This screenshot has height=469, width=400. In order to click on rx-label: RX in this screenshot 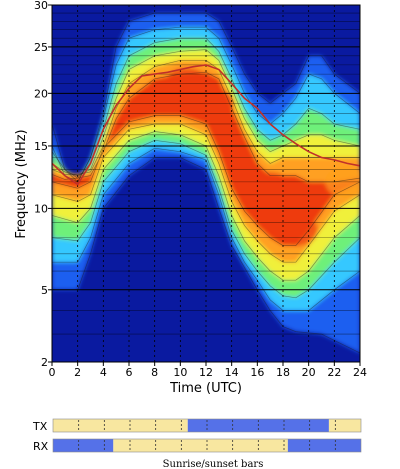, I will do `click(41, 446)`.